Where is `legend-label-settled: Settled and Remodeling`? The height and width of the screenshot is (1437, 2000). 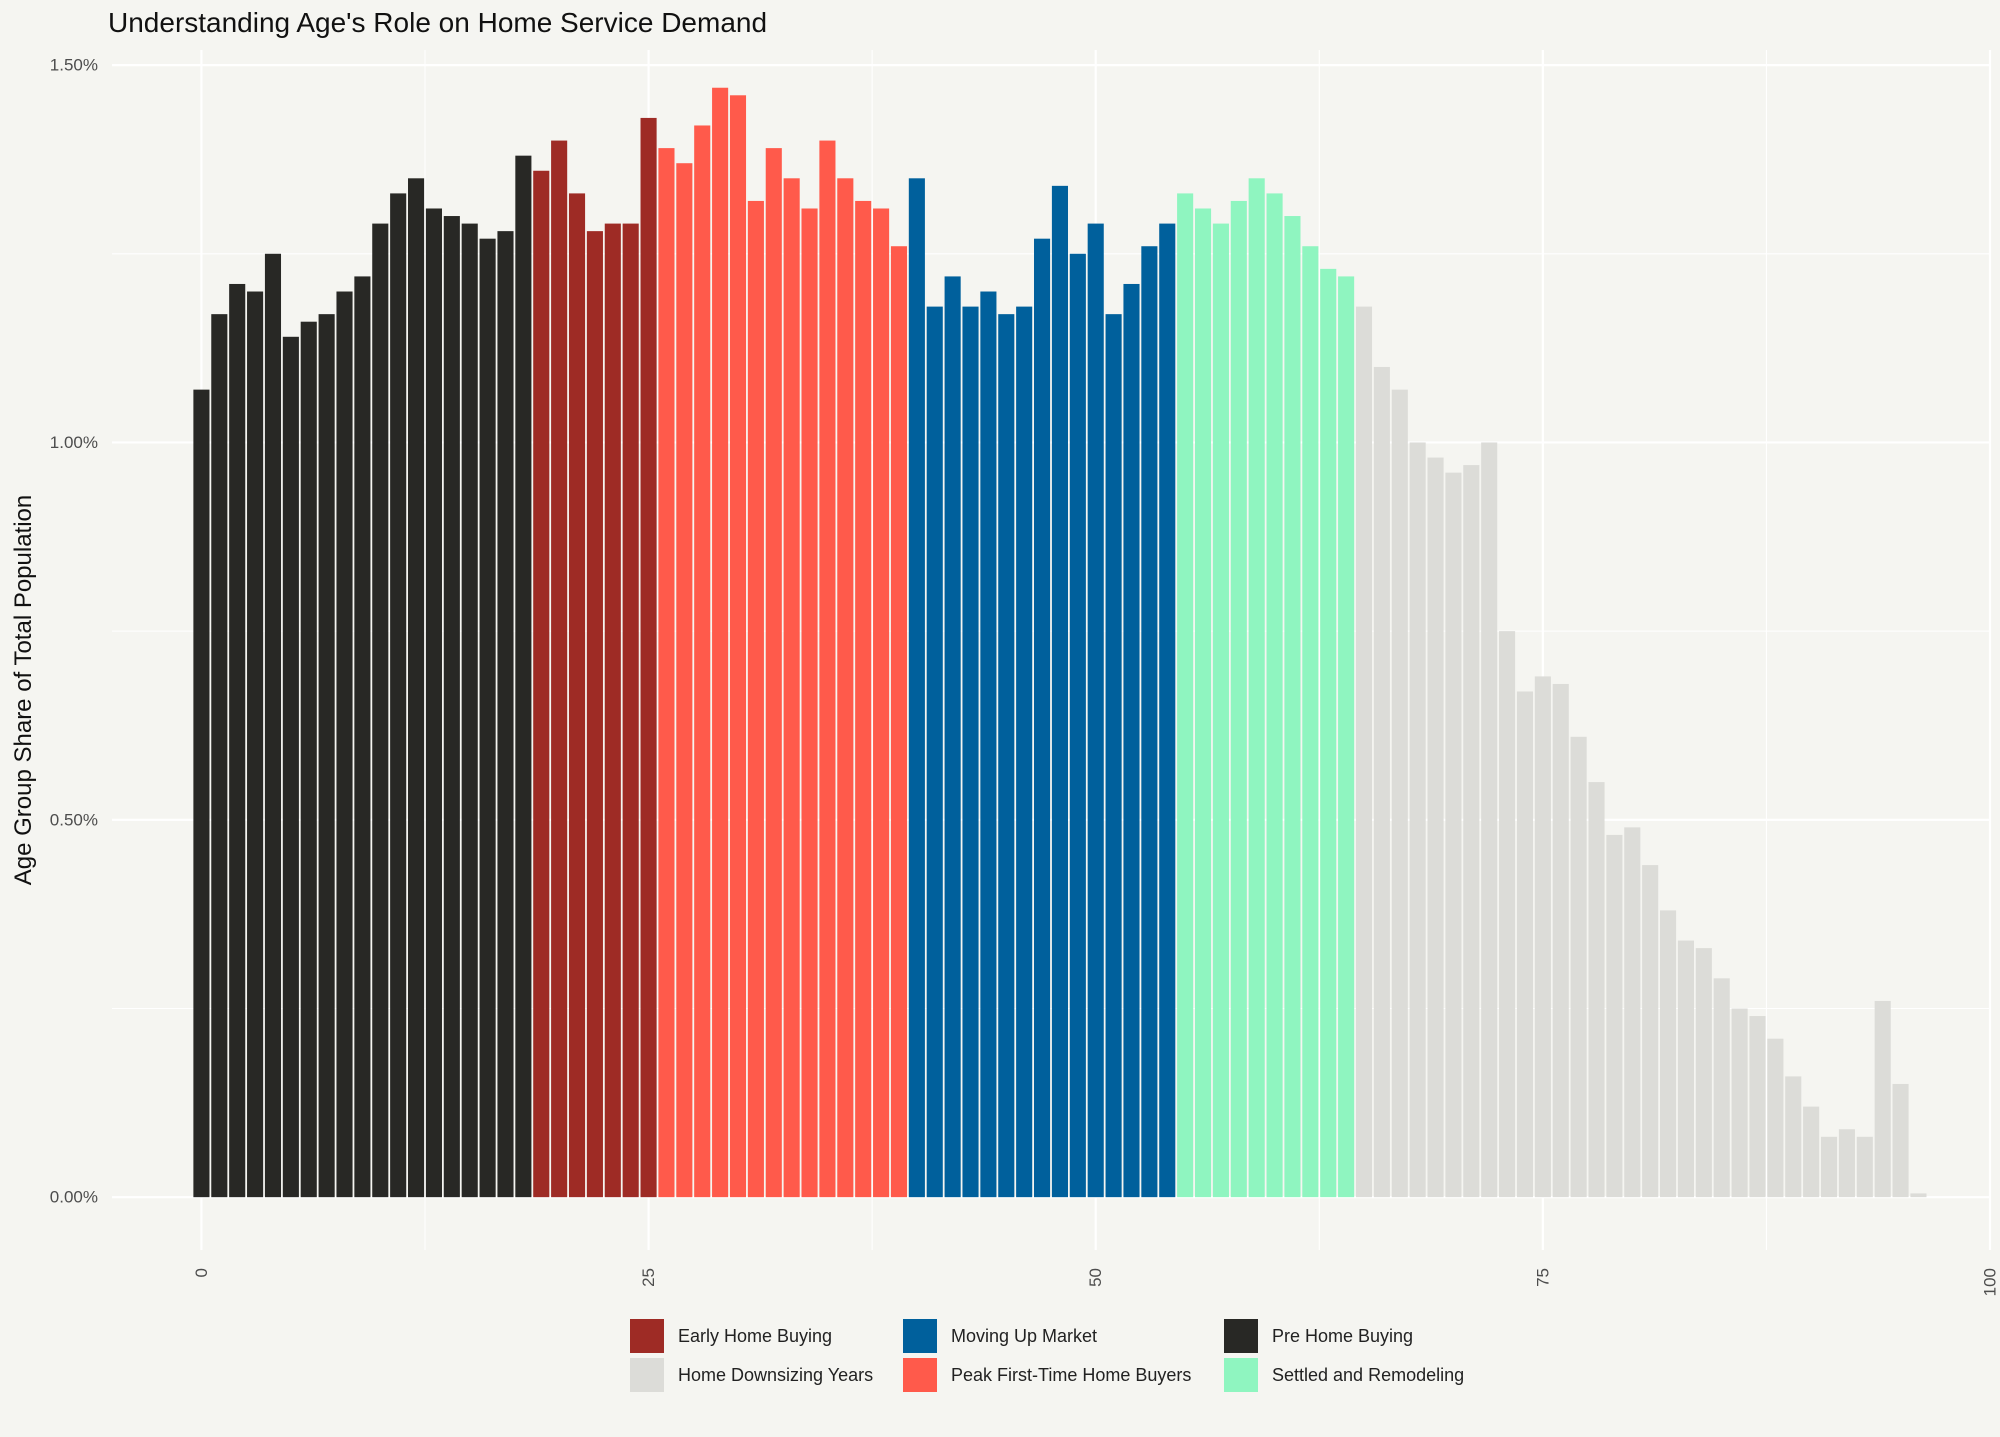
legend-label-settled: Settled and Remodeling is located at coordinates (1368, 1375).